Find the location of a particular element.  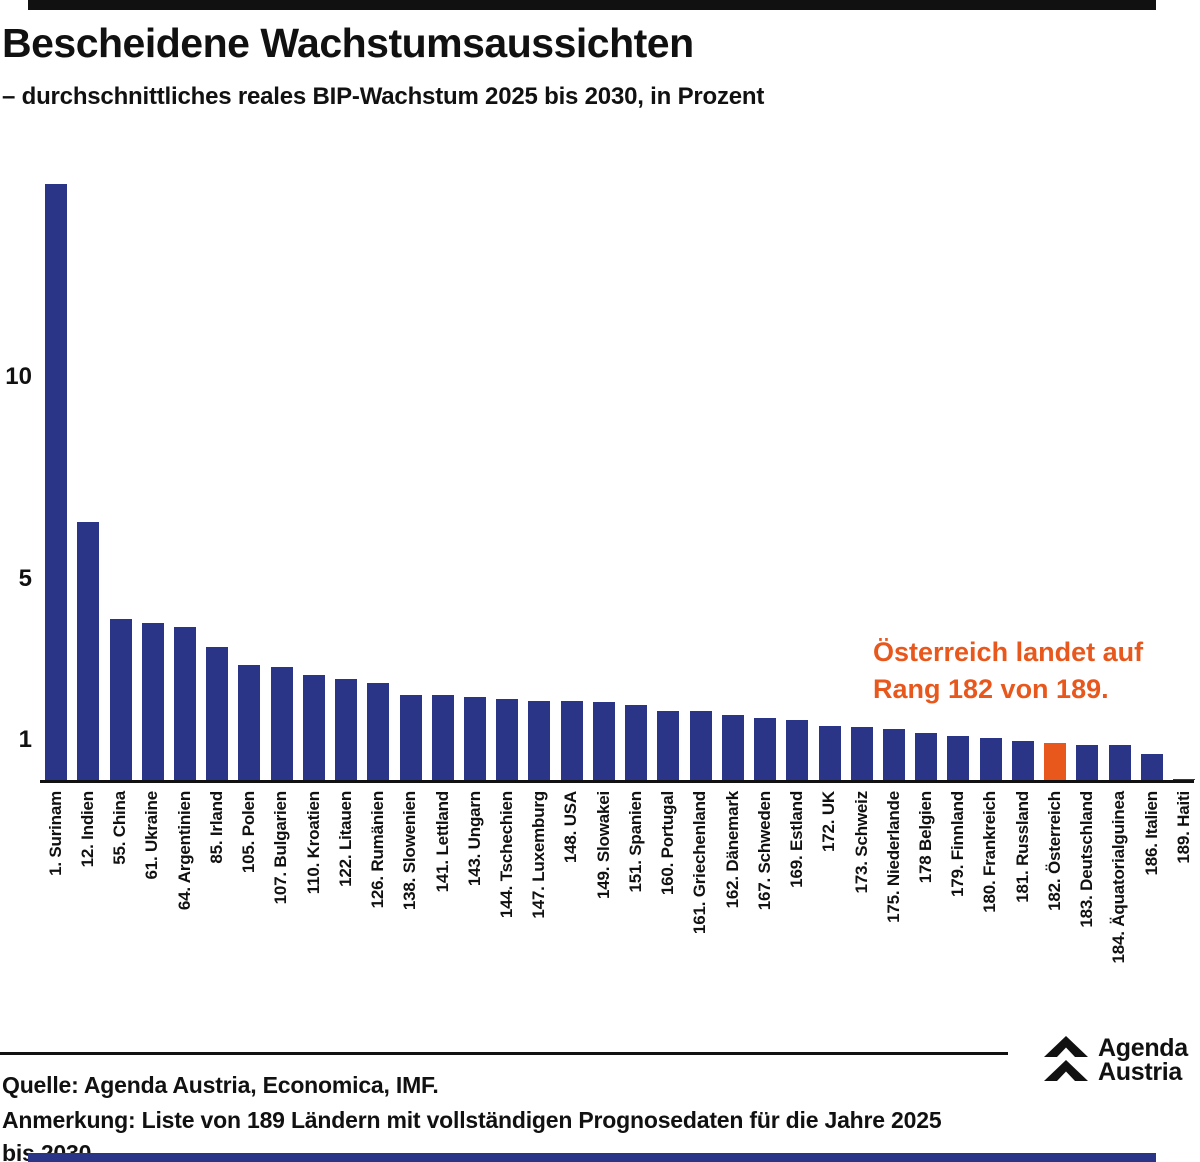

double-chevron-icon is located at coordinates (1066, 1059).